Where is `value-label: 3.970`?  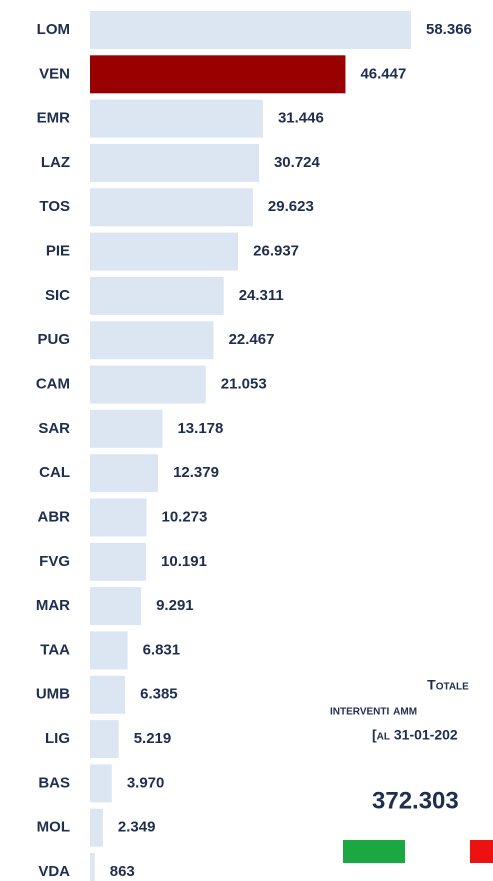 value-label: 3.970 is located at coordinates (146, 782).